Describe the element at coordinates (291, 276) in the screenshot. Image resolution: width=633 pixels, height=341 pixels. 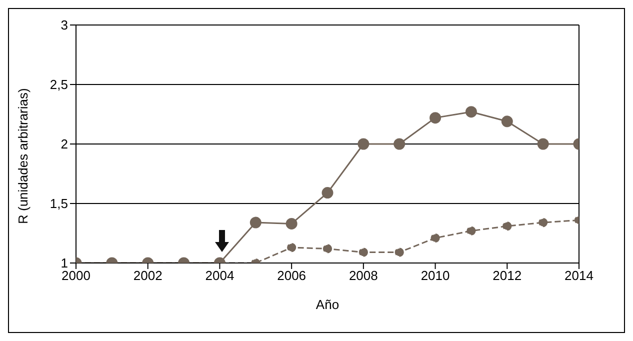
I see `x-tick-label: 2006` at that location.